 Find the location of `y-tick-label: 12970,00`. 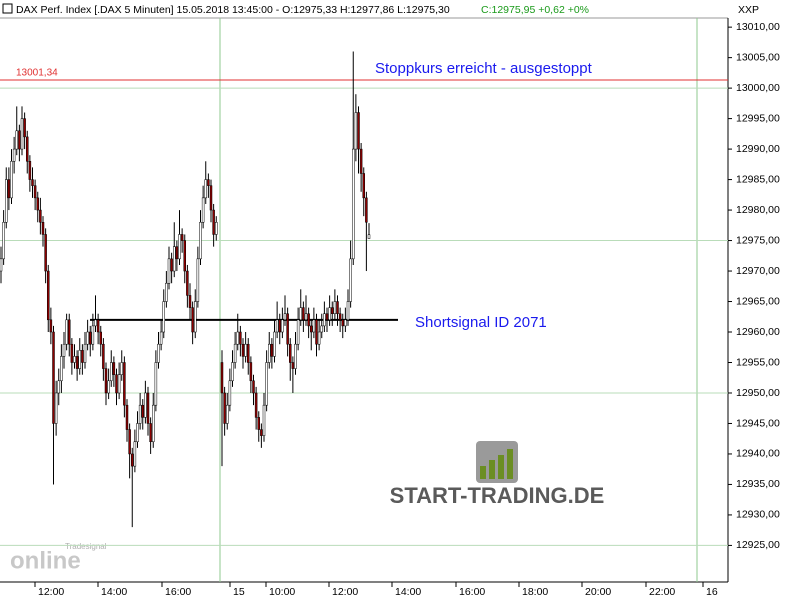

y-tick-label: 12970,00 is located at coordinates (758, 271).